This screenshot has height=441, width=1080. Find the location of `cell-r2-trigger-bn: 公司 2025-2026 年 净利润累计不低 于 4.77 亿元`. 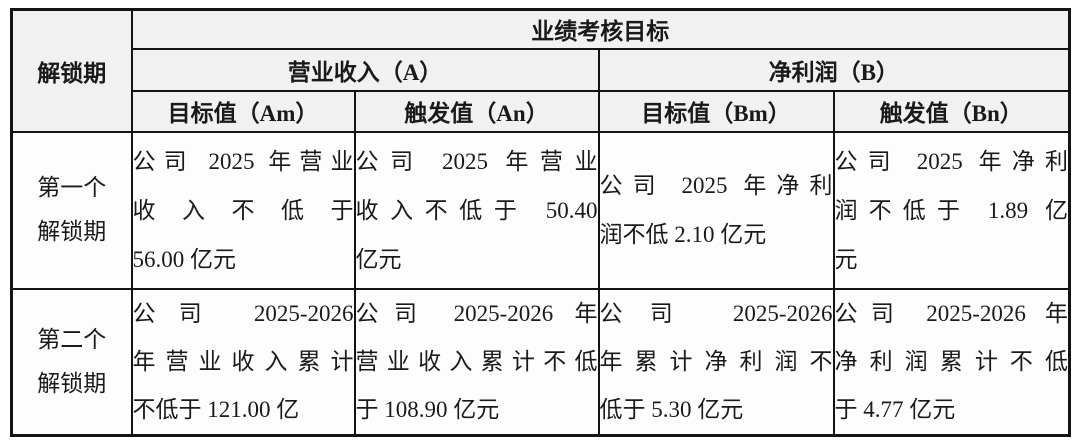

cell-r2-trigger-bn: 公司 2025-2026 年 净利润累计不低 于 4.77 亿元 is located at coordinates (951, 361).